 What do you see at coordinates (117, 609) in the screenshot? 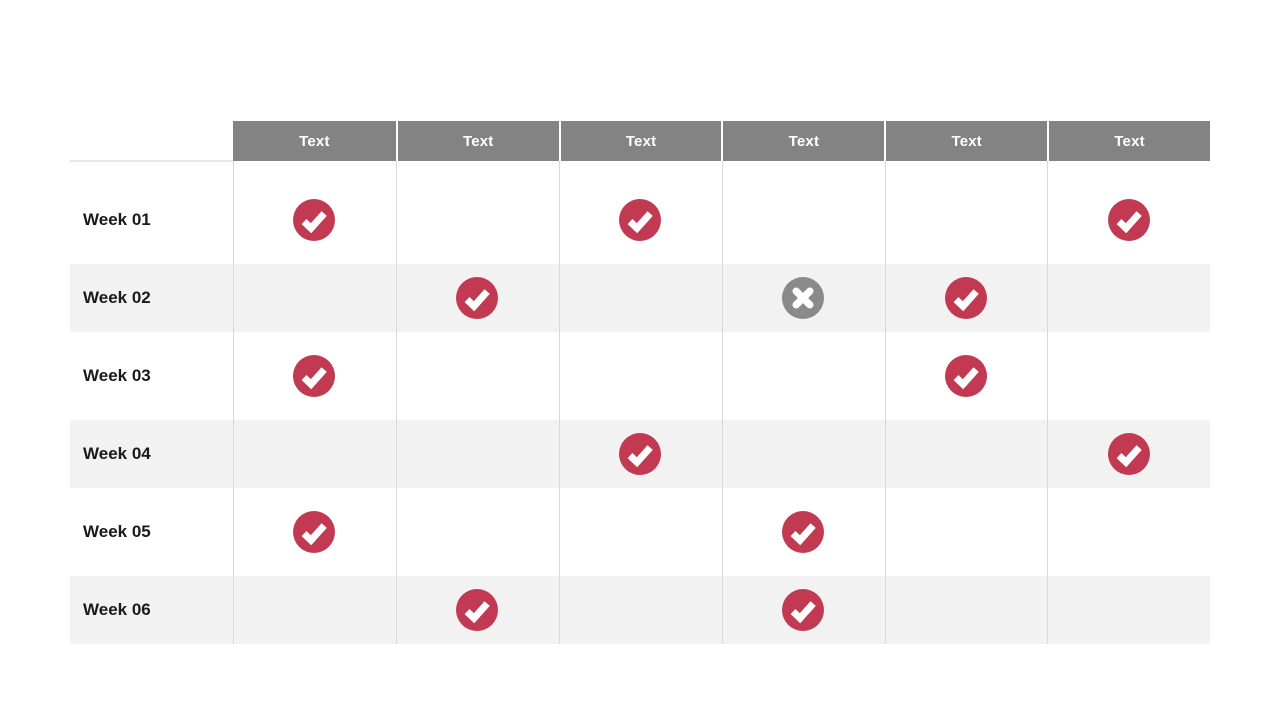
I see `row-label: Week 06` at bounding box center [117, 609].